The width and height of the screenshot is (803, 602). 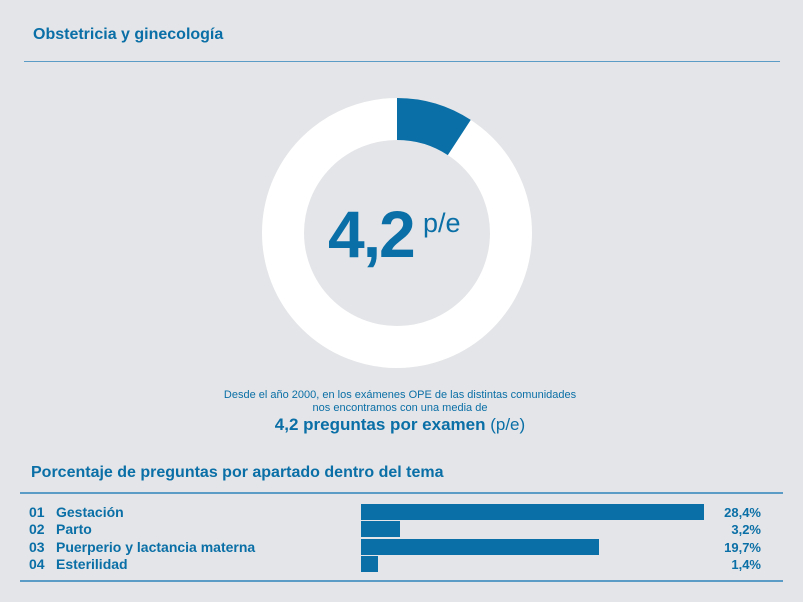 What do you see at coordinates (37, 564) in the screenshot?
I see `row-code: 04` at bounding box center [37, 564].